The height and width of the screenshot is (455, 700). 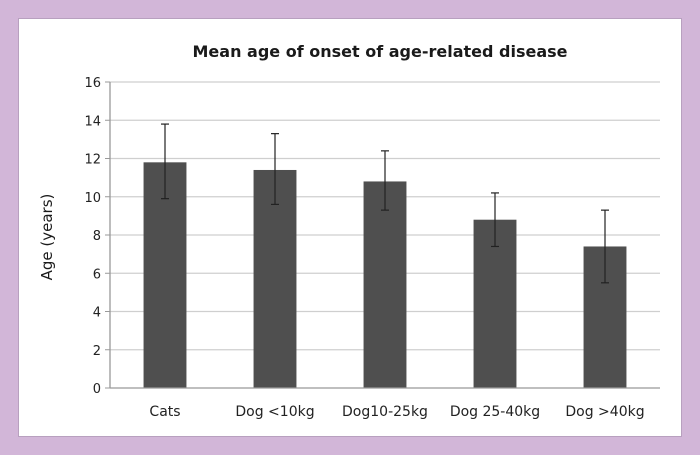 I want to click on y-tick-label: 2, so click(x=97, y=351).